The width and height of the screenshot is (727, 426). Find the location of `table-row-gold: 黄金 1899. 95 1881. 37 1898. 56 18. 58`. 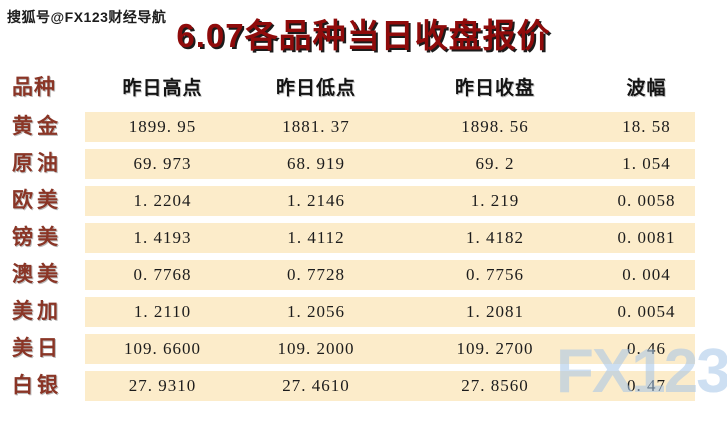

table-row-gold: 黄金 1899. 95 1881. 37 1898. 56 18. 58 is located at coordinates (347, 127).